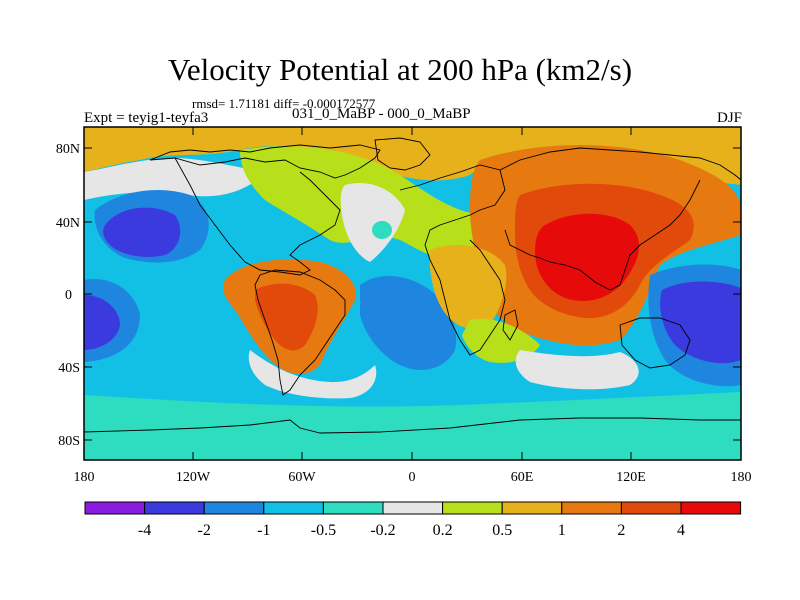 The image size is (800, 600). Describe the element at coordinates (621, 530) in the screenshot. I see `colorbar-label: 2` at that location.